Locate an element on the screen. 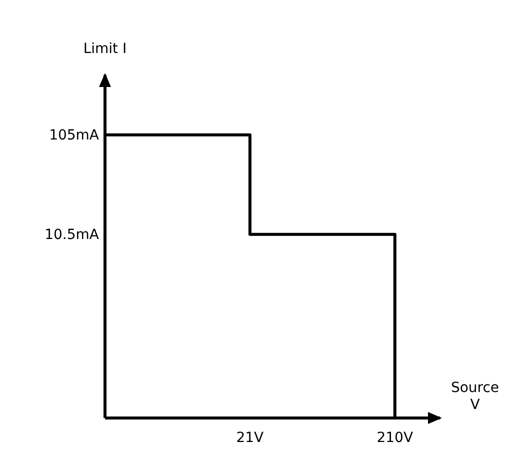 The image size is (521, 471). x-axis-title: Source V is located at coordinates (475, 396).